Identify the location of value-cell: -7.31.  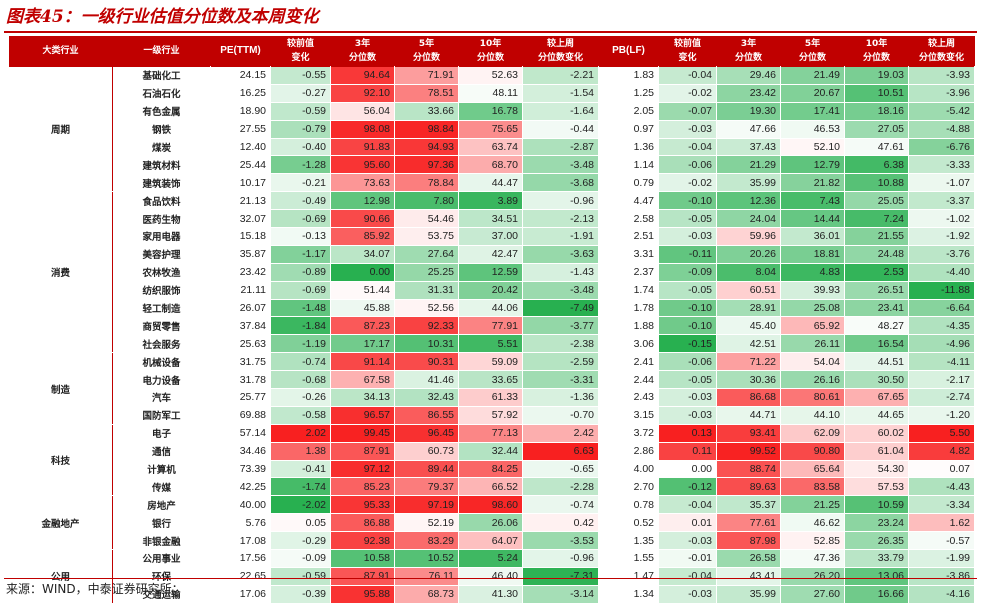
(560, 576).